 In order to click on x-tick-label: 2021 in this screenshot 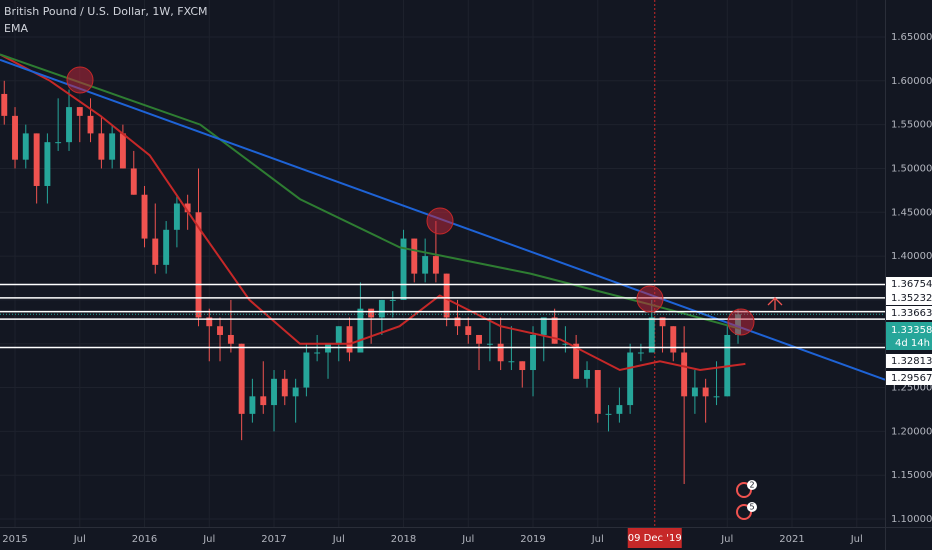, I will do `click(791, 539)`.